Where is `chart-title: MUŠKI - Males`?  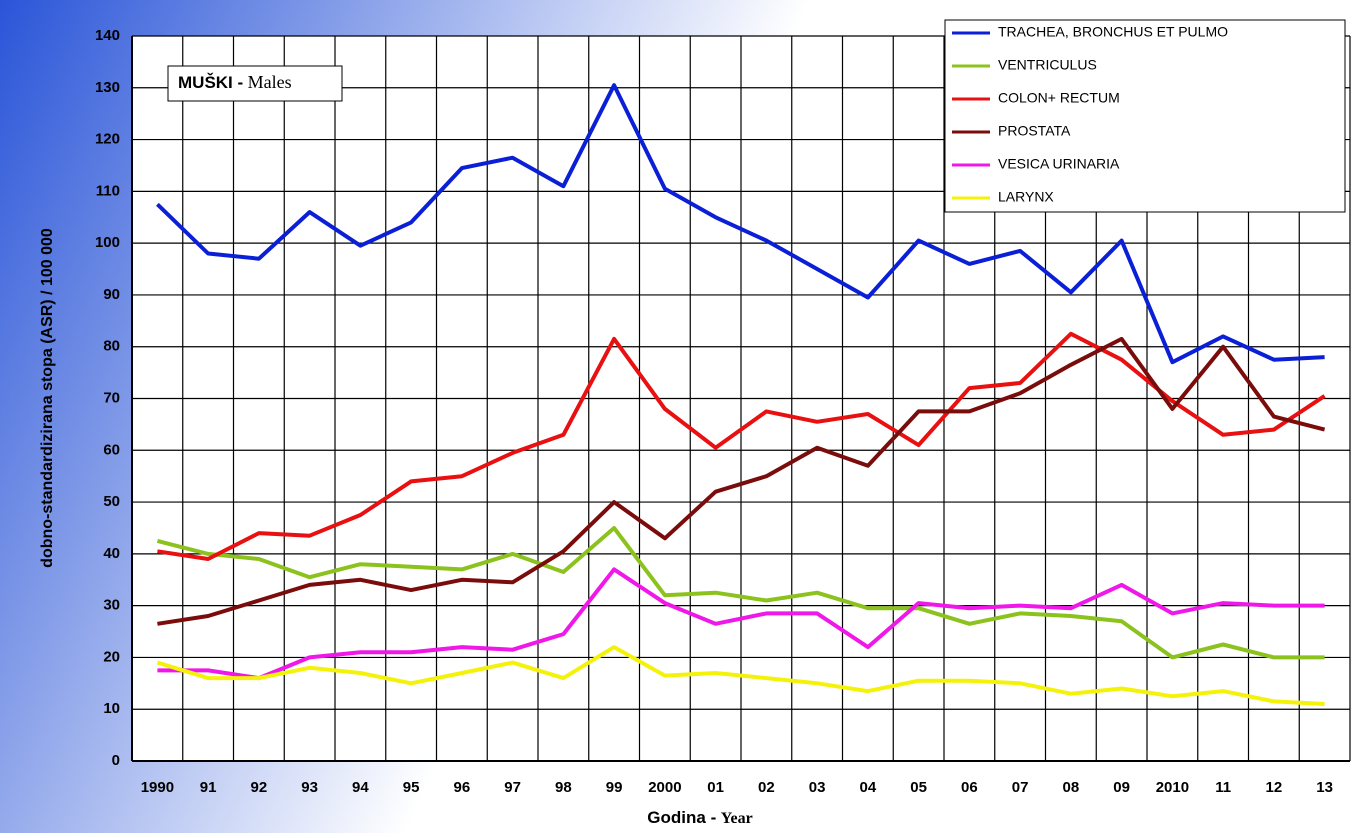
chart-title: MUŠKI - Males is located at coordinates (235, 82).